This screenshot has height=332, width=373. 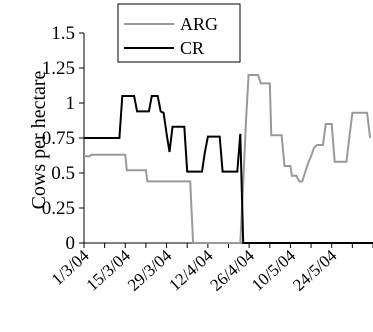 I want to click on legend-box, so click(x=179, y=33).